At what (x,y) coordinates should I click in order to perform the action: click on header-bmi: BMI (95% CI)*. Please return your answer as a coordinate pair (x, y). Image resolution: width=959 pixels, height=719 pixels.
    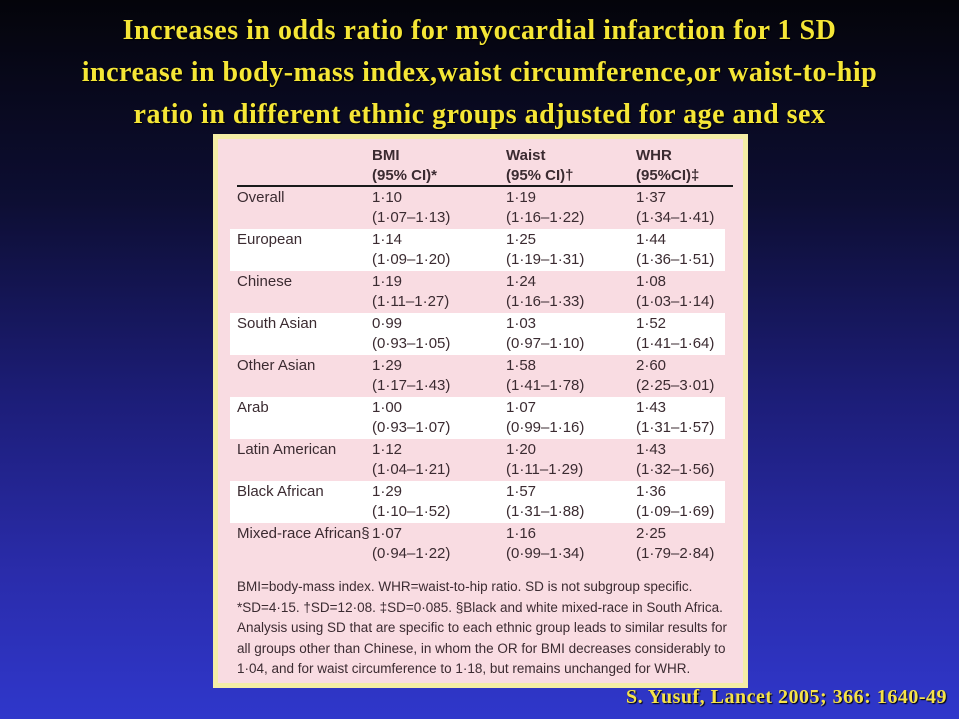
    Looking at the image, I should click on (439, 166).